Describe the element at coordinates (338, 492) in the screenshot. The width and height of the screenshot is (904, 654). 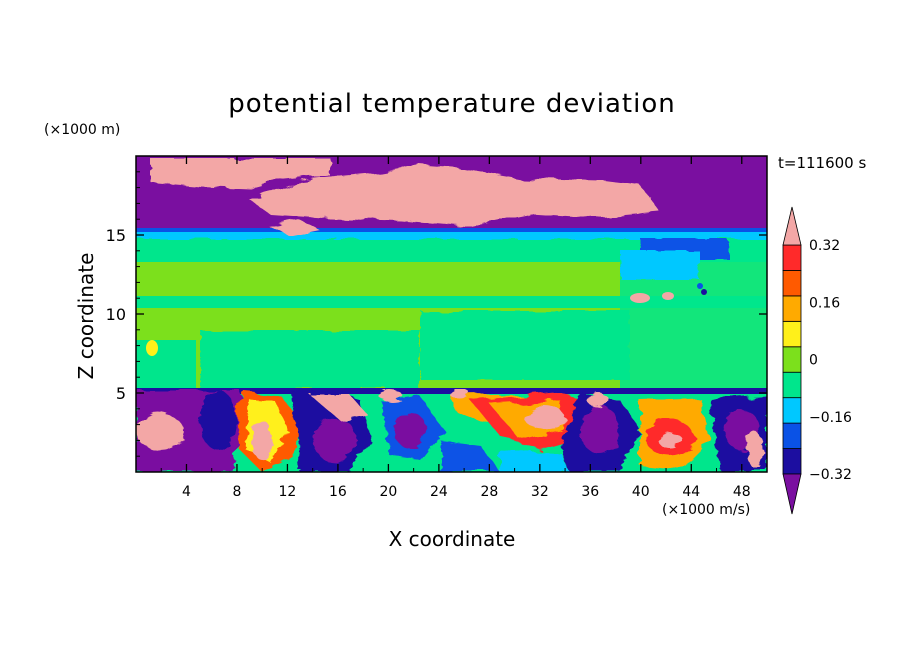
I see `x-tick-label: 16` at that location.